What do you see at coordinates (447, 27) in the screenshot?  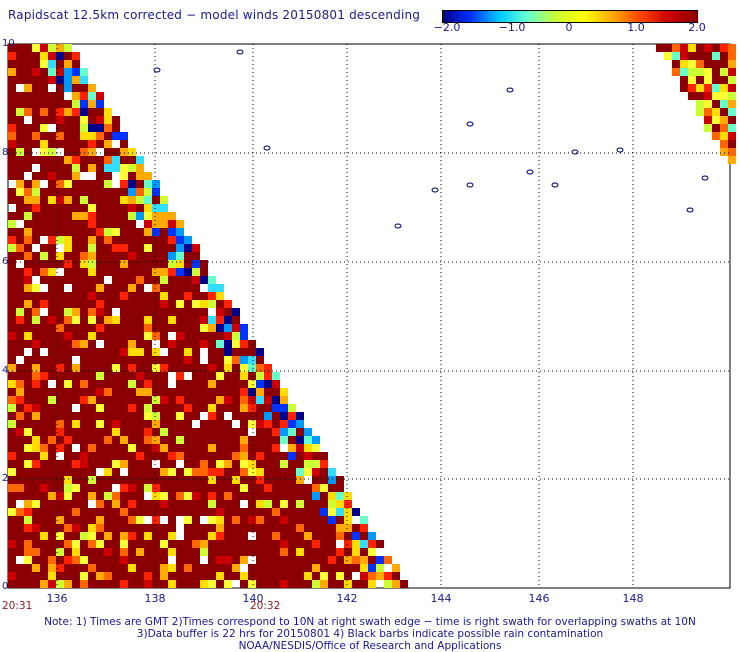 I see `colorbar-label-min: −2.0` at bounding box center [447, 27].